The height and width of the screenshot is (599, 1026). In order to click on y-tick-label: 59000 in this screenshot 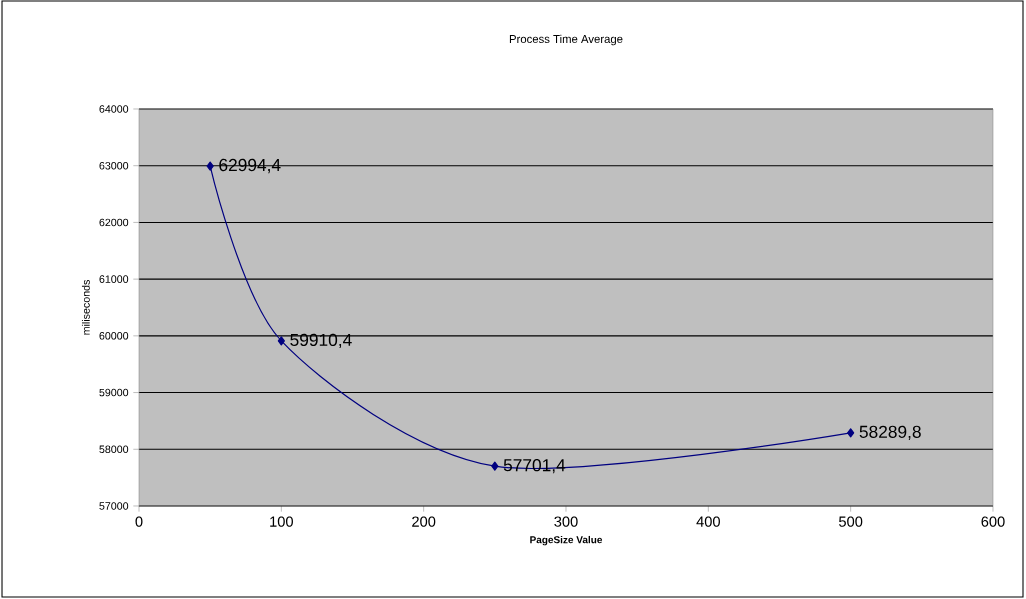, I will do `click(114, 392)`.